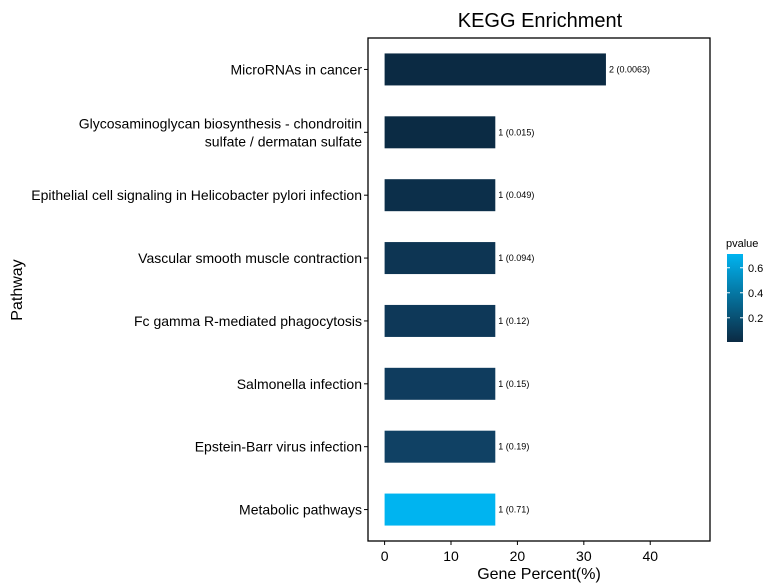 This screenshot has height=587, width=776. What do you see at coordinates (518, 556) in the screenshot?
I see `x-tick-label-20: 20` at bounding box center [518, 556].